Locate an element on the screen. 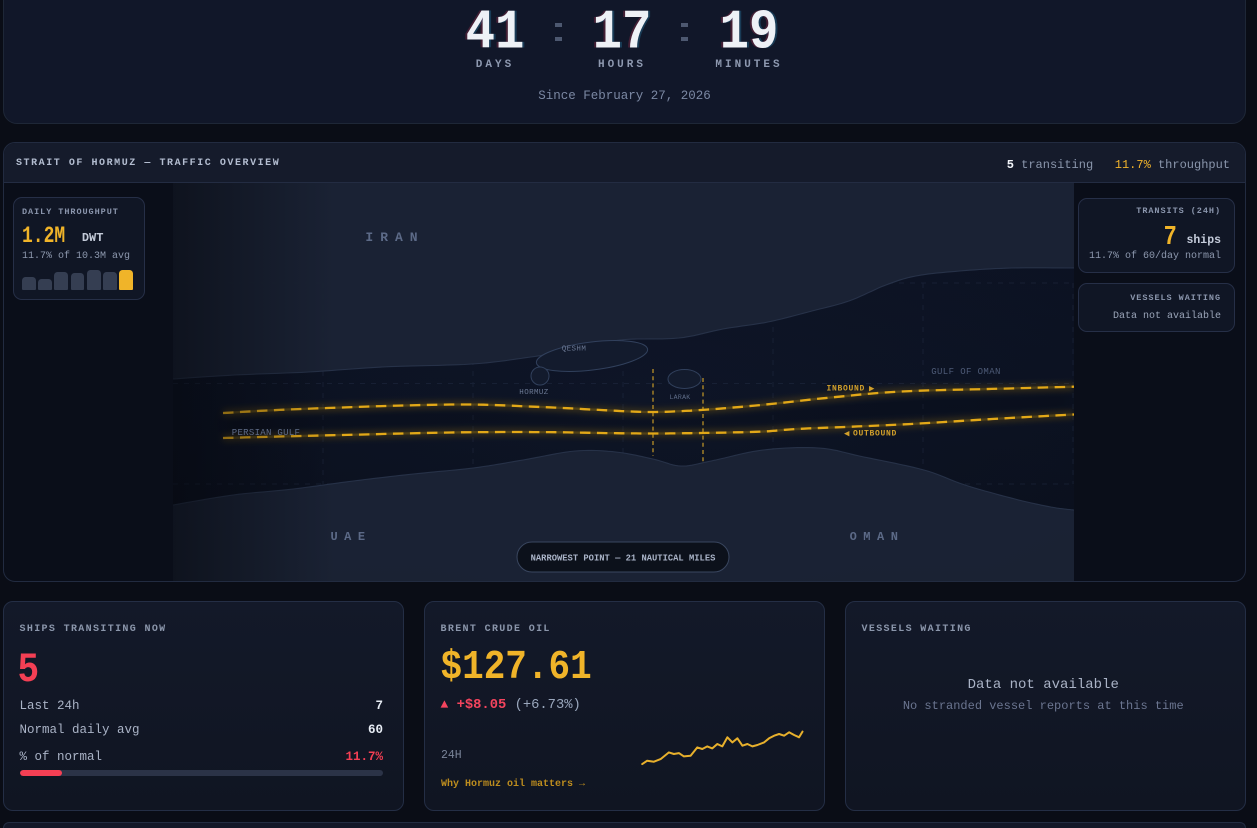 The image size is (1257, 828). svg-text: UAE is located at coordinates (350, 537).